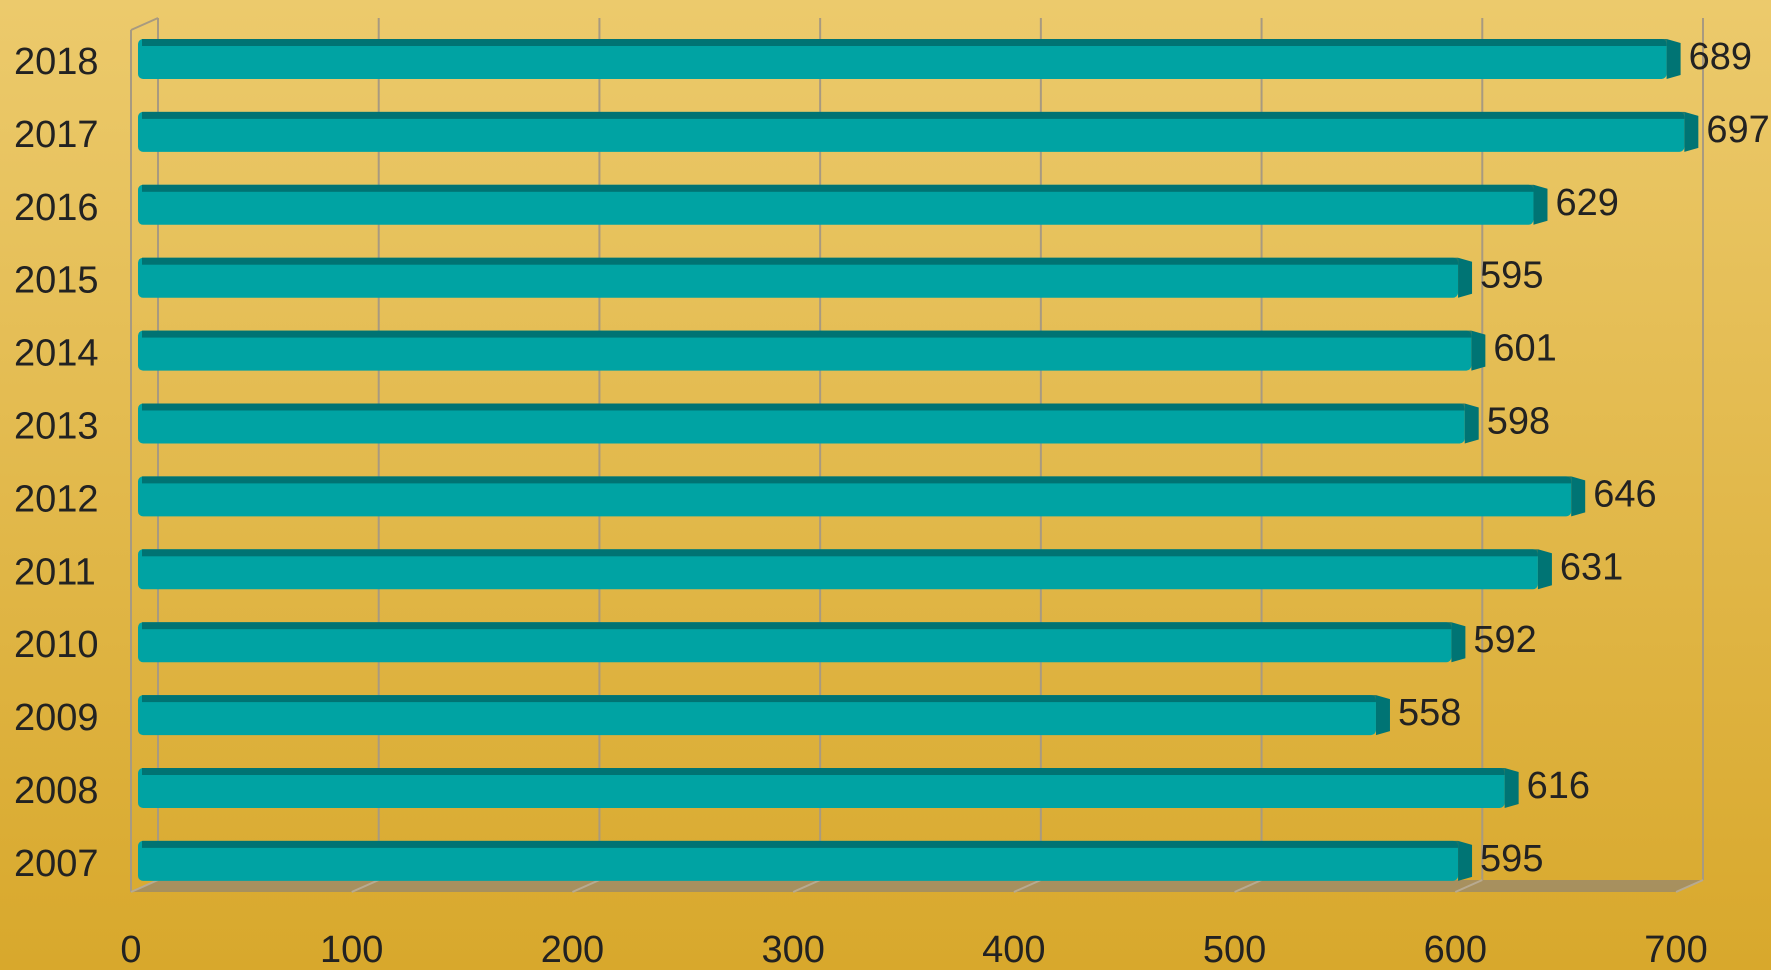 The image size is (1771, 970). Describe the element at coordinates (56, 62) in the screenshot. I see `y-tick-label: 2018` at that location.